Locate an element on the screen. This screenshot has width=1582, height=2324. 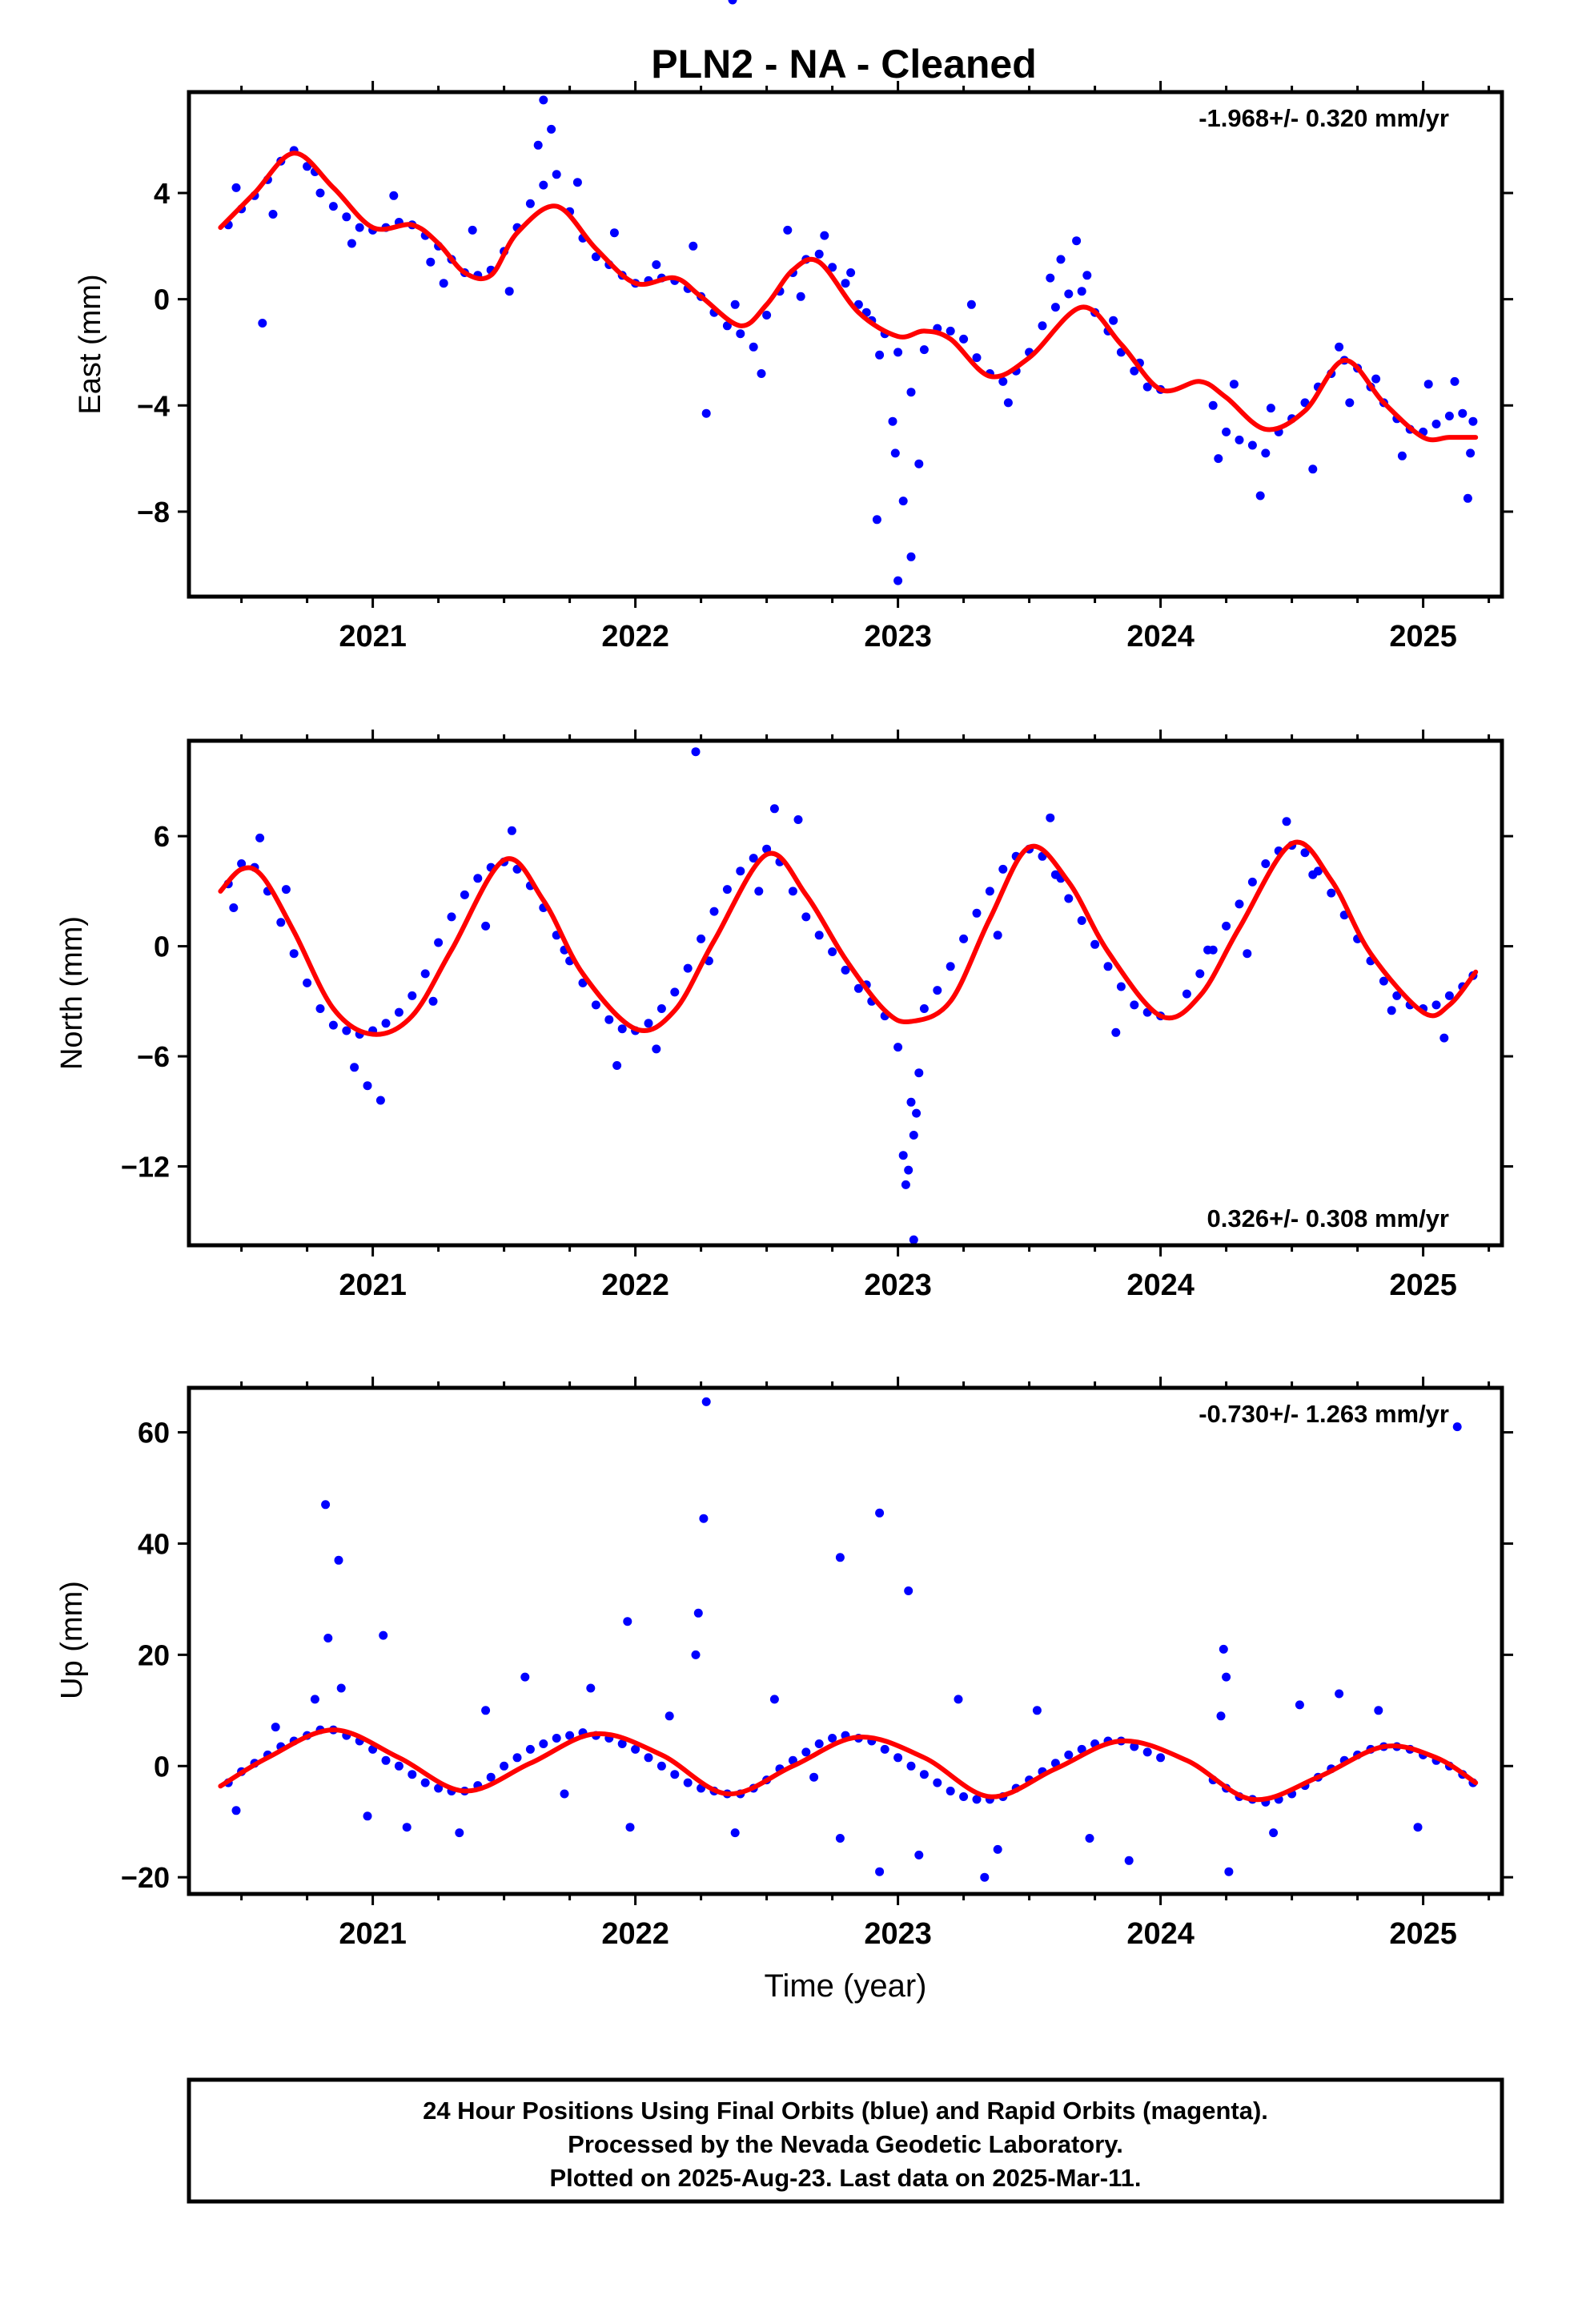
north-y-tick-label: −6 is located at coordinates (154, 1056).